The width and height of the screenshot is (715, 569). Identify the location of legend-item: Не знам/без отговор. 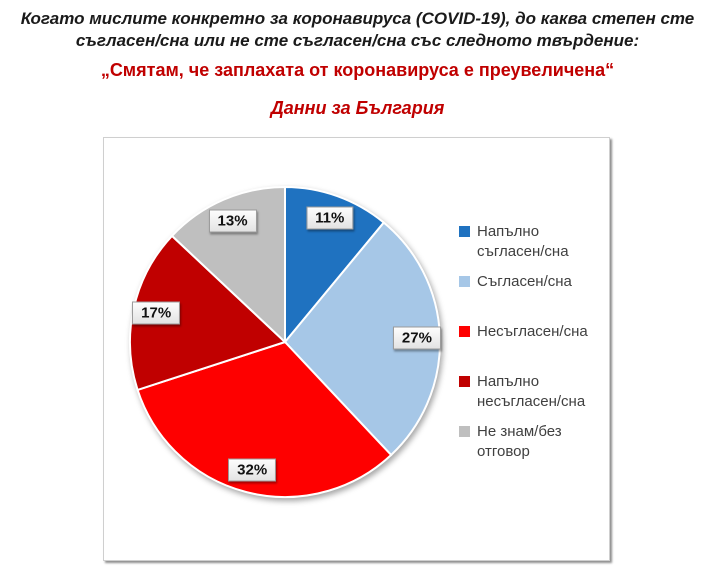
(534, 447).